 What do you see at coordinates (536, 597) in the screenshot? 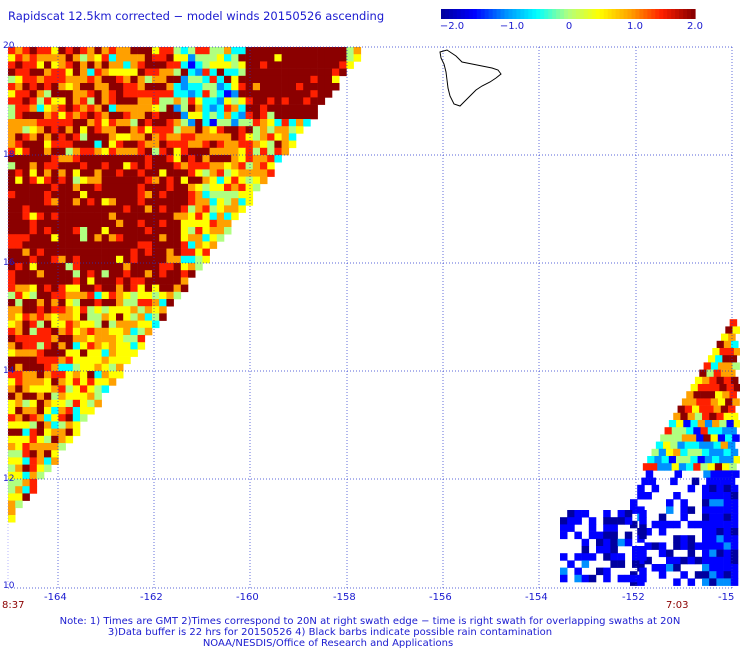
I see `lon-label-154: -154` at bounding box center [536, 597].